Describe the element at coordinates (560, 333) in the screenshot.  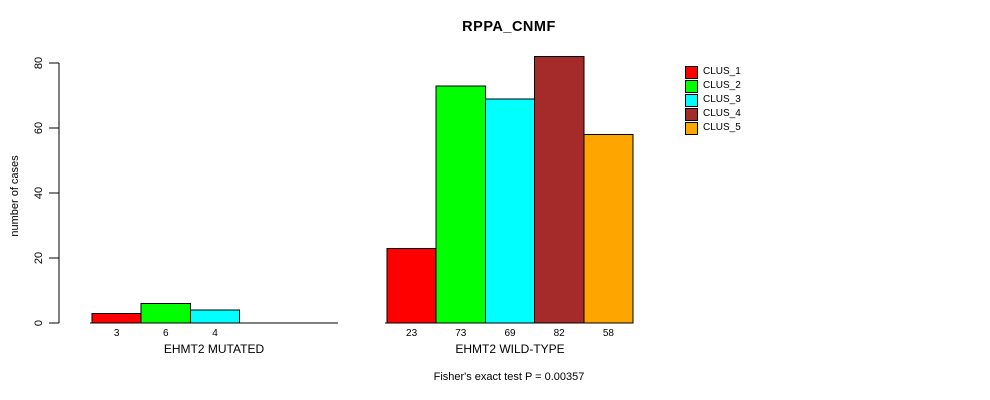
I see `bar-value-label: 82` at that location.